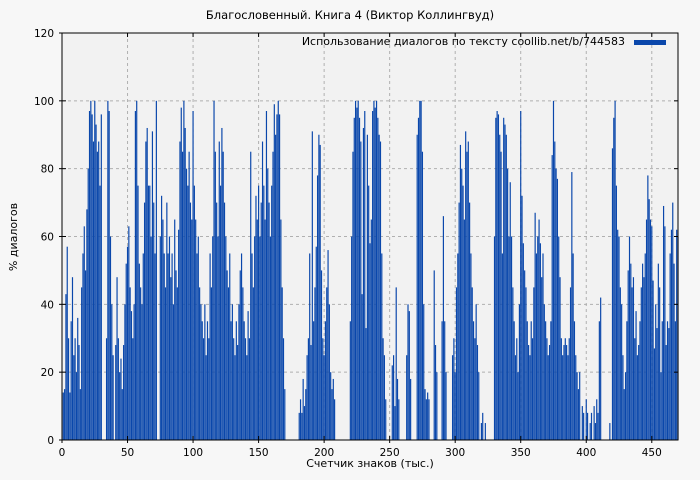  Describe the element at coordinates (50, 441) in the screenshot. I see `y-tick-label: 0` at that location.